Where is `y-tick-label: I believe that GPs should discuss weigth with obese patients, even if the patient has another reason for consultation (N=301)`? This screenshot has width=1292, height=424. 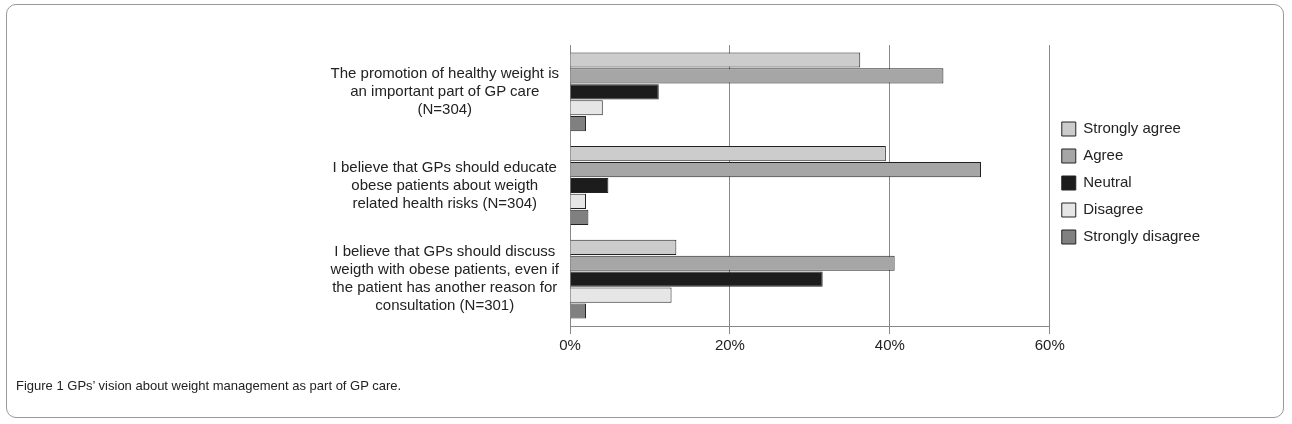 y-tick-label: I believe that GPs should discuss weigth with obese patients, even if the patient has another reason for consultation (N=301) is located at coordinates (444, 278).